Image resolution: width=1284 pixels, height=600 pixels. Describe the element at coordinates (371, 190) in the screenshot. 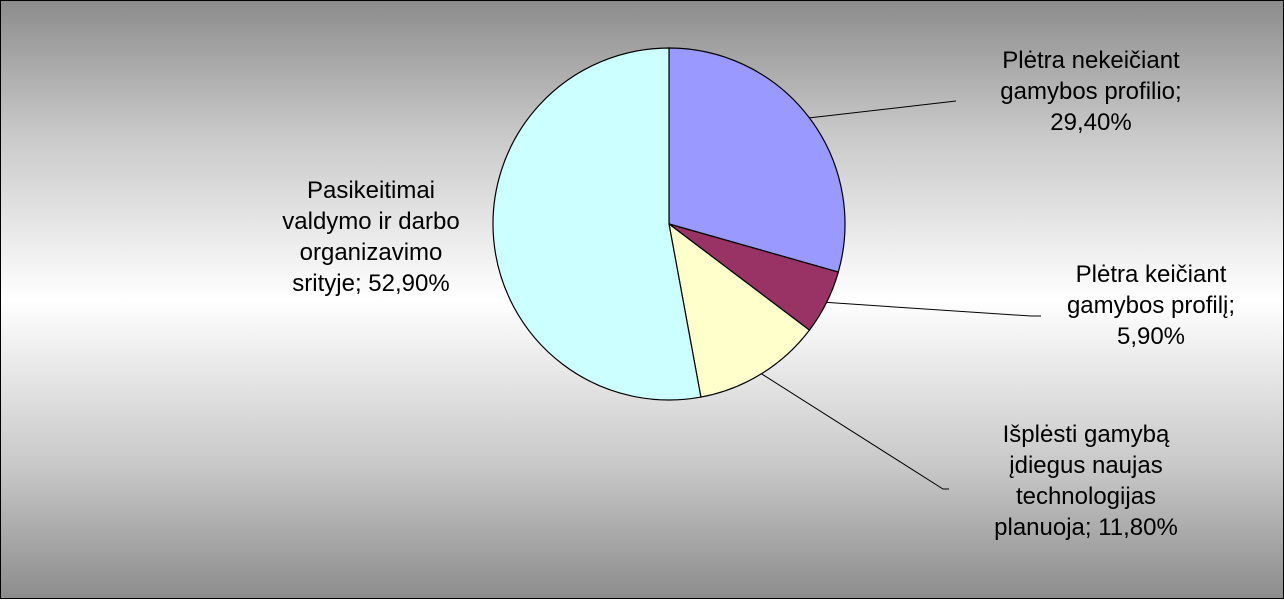

I see `label-slice-4-line-1: Pasikeitimai` at that location.